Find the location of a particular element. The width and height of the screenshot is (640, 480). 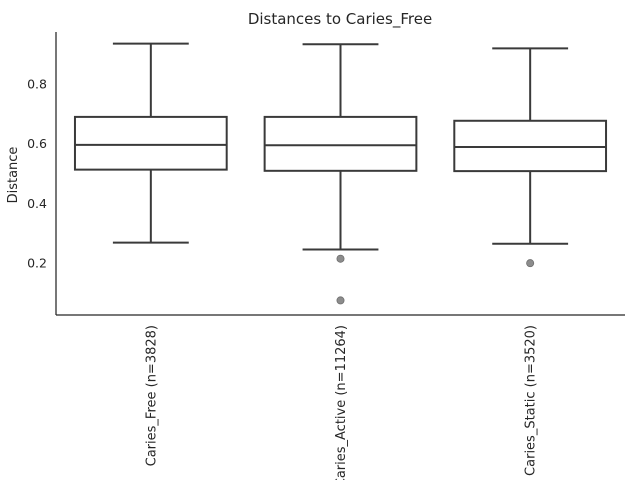

x-tick-label: Caries_Free (n=3828) is located at coordinates (151, 395).